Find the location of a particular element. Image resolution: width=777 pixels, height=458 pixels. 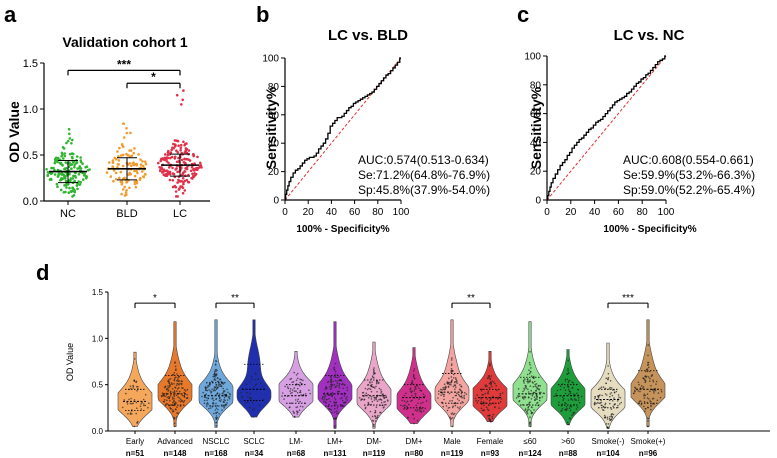

panel-d-ylabel: OD Value is located at coordinates (70, 362).